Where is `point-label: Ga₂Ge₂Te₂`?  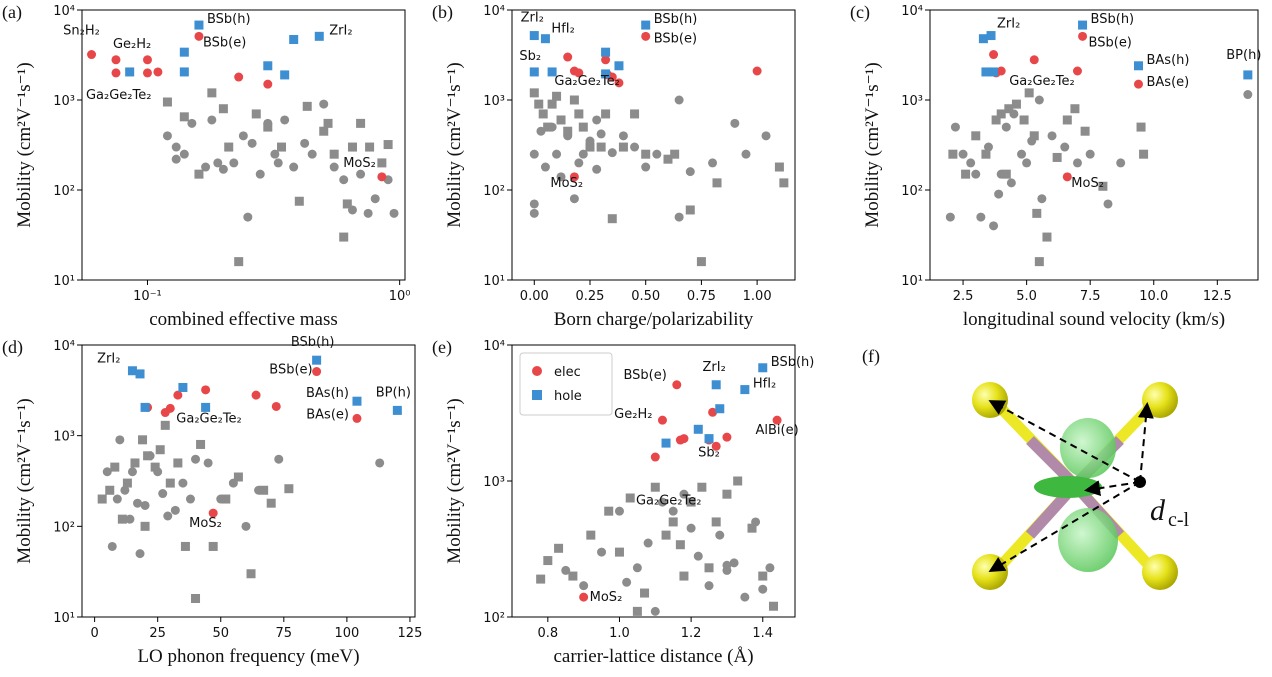 point-label: Ga₂Ge₂Te₂ is located at coordinates (1041, 81).